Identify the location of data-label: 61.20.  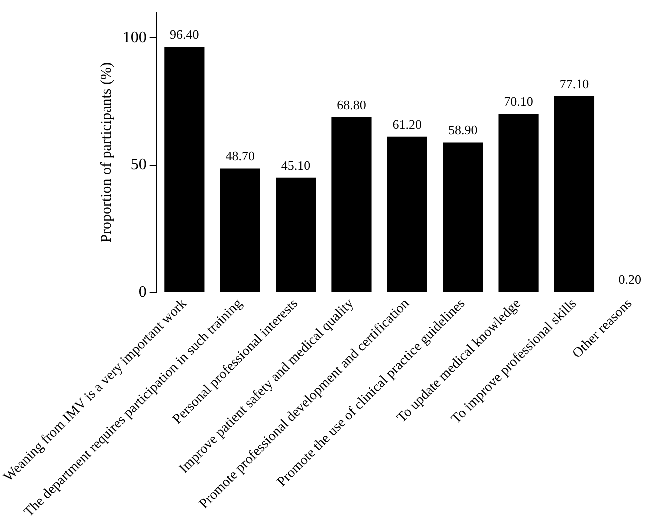
(407, 124).